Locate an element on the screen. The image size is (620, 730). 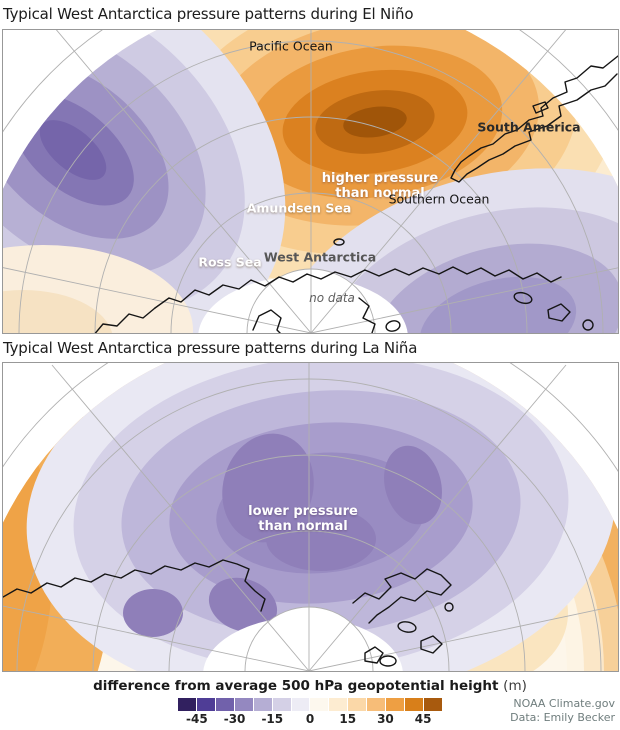
credits: NOAA Climate.gov Data: Emily Becker is located at coordinates (562, 711).